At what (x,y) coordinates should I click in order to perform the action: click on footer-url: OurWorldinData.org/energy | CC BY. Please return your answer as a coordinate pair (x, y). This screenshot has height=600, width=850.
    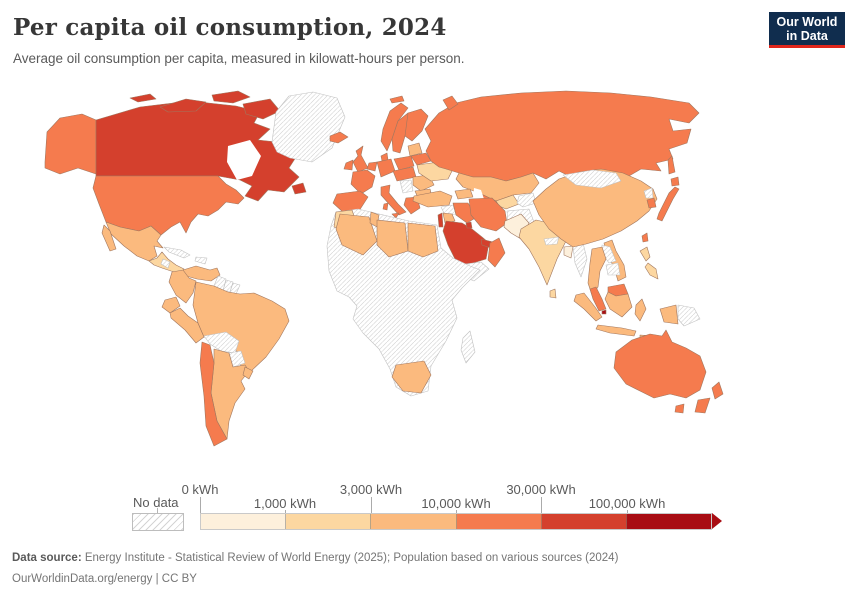
    Looking at the image, I should click on (104, 579).